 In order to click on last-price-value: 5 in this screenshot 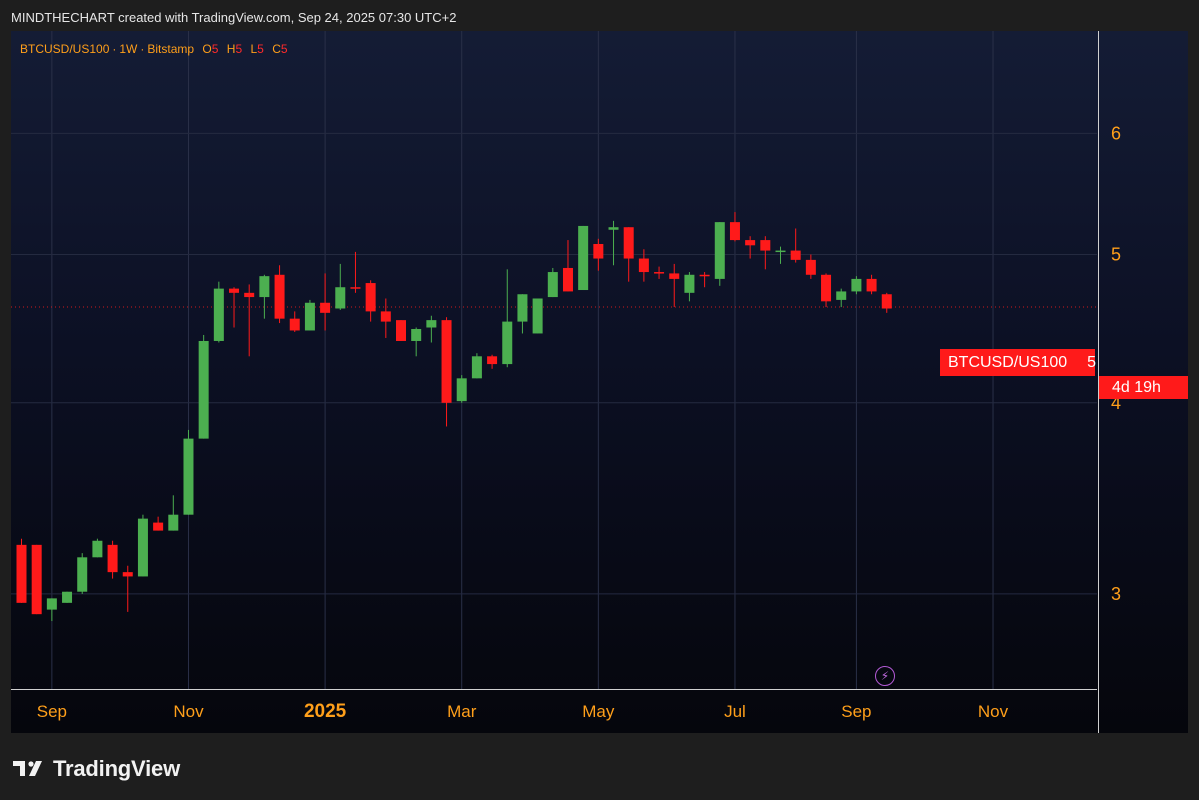, I will do `click(1092, 362)`.